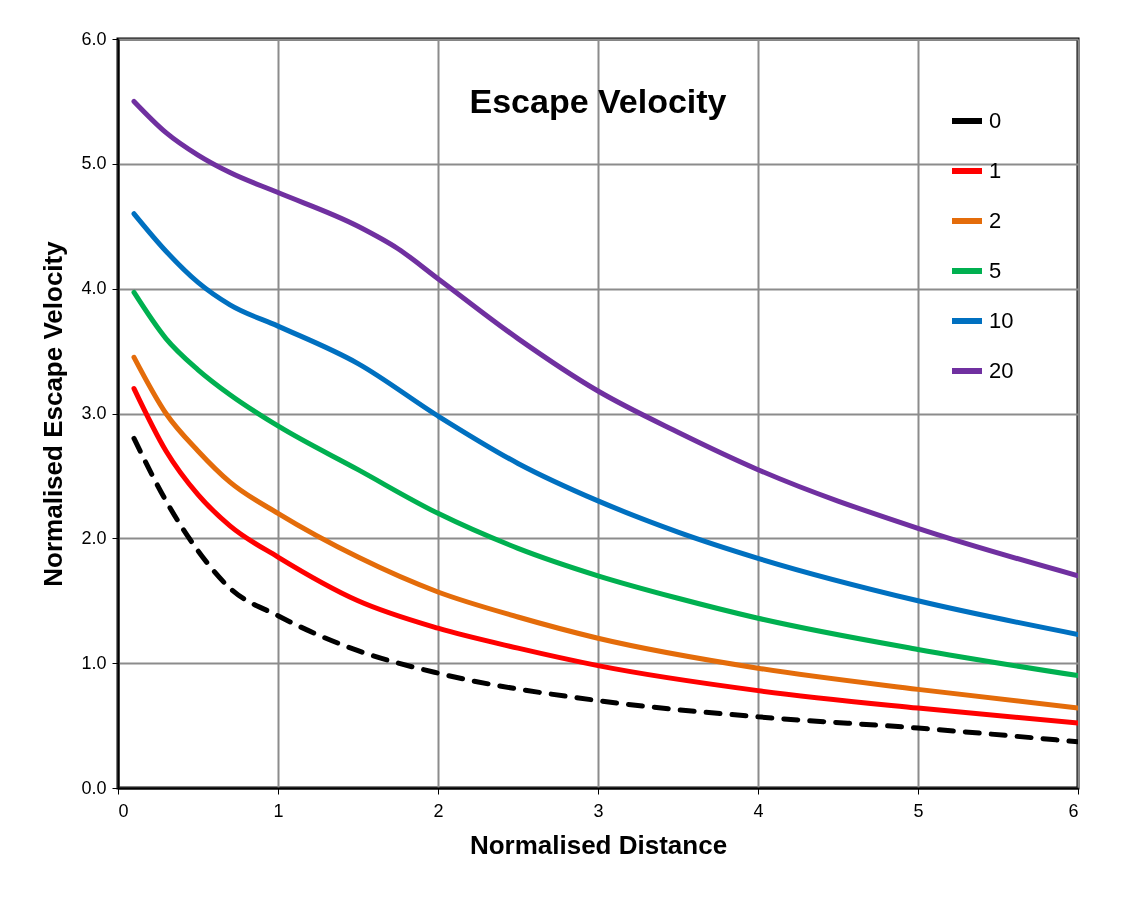  Describe the element at coordinates (94, 38) in the screenshot. I see `y-tick-label: 6.0` at that location.